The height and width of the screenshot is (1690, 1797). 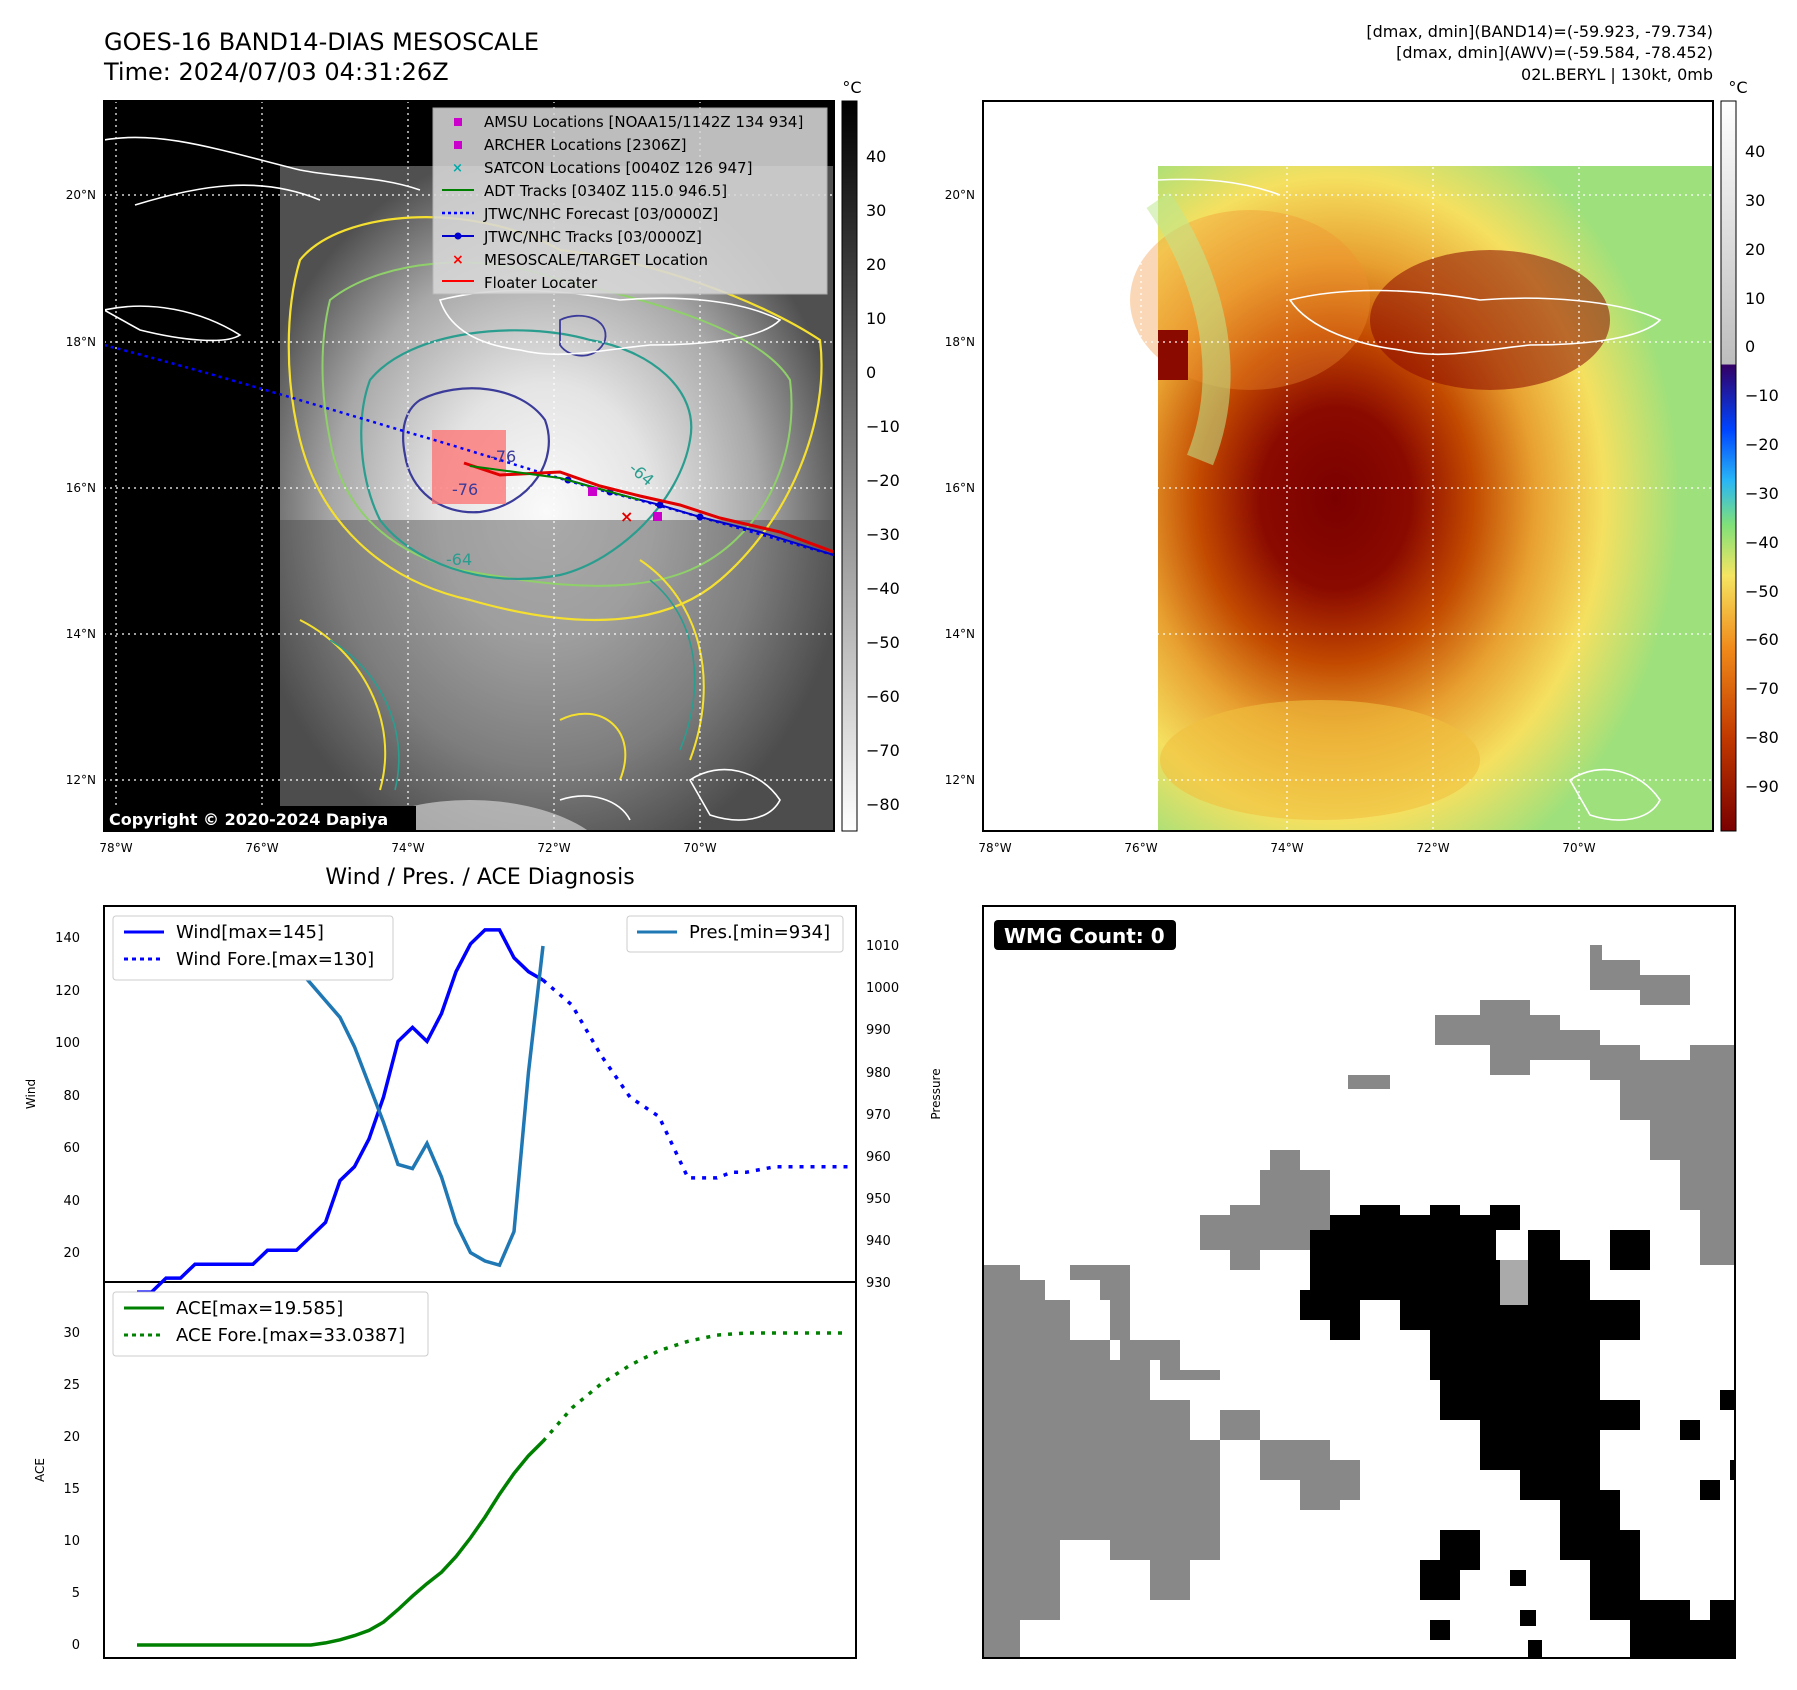 What do you see at coordinates (67, 991) in the screenshot?
I see `wind-tick: 120` at bounding box center [67, 991].